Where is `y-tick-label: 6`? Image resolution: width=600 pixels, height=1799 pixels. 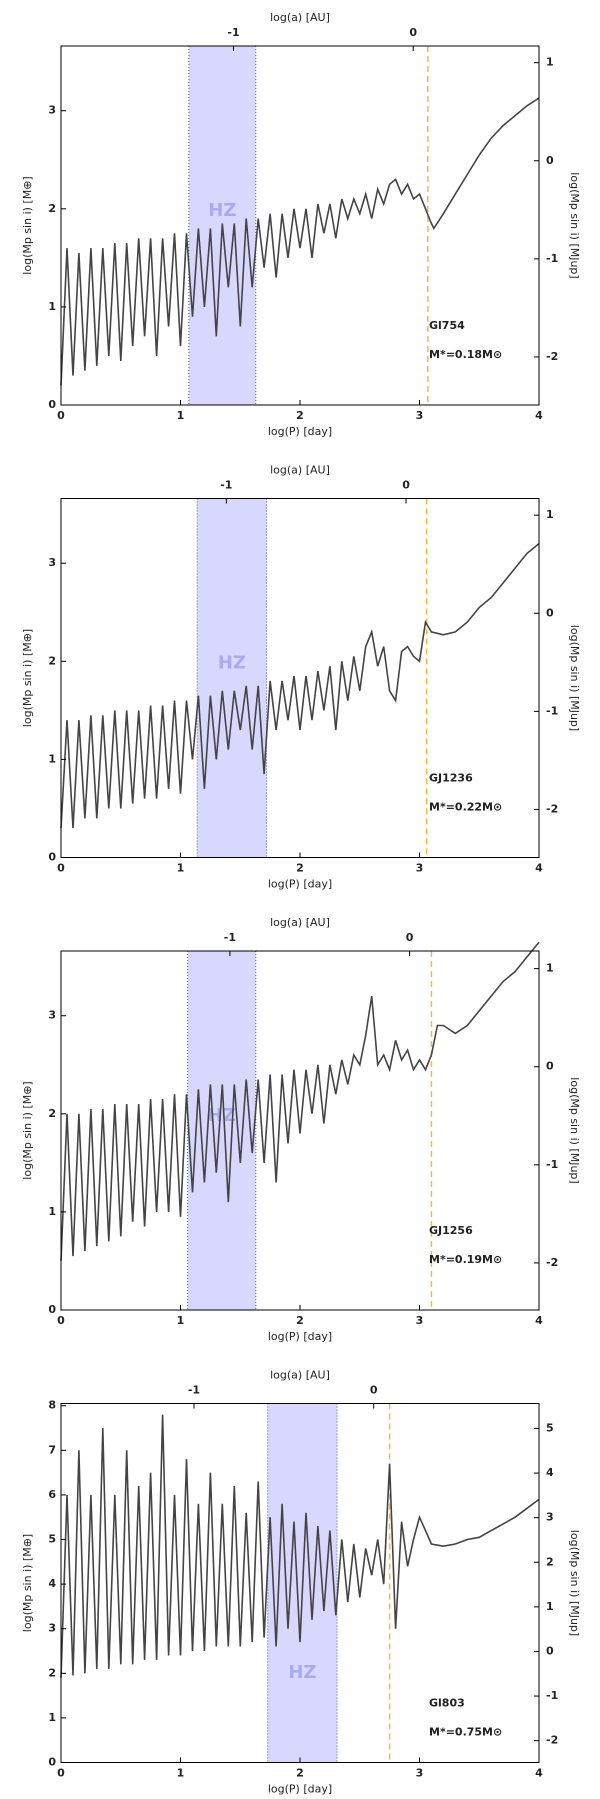 y-tick-label: 6 is located at coordinates (52, 1494).